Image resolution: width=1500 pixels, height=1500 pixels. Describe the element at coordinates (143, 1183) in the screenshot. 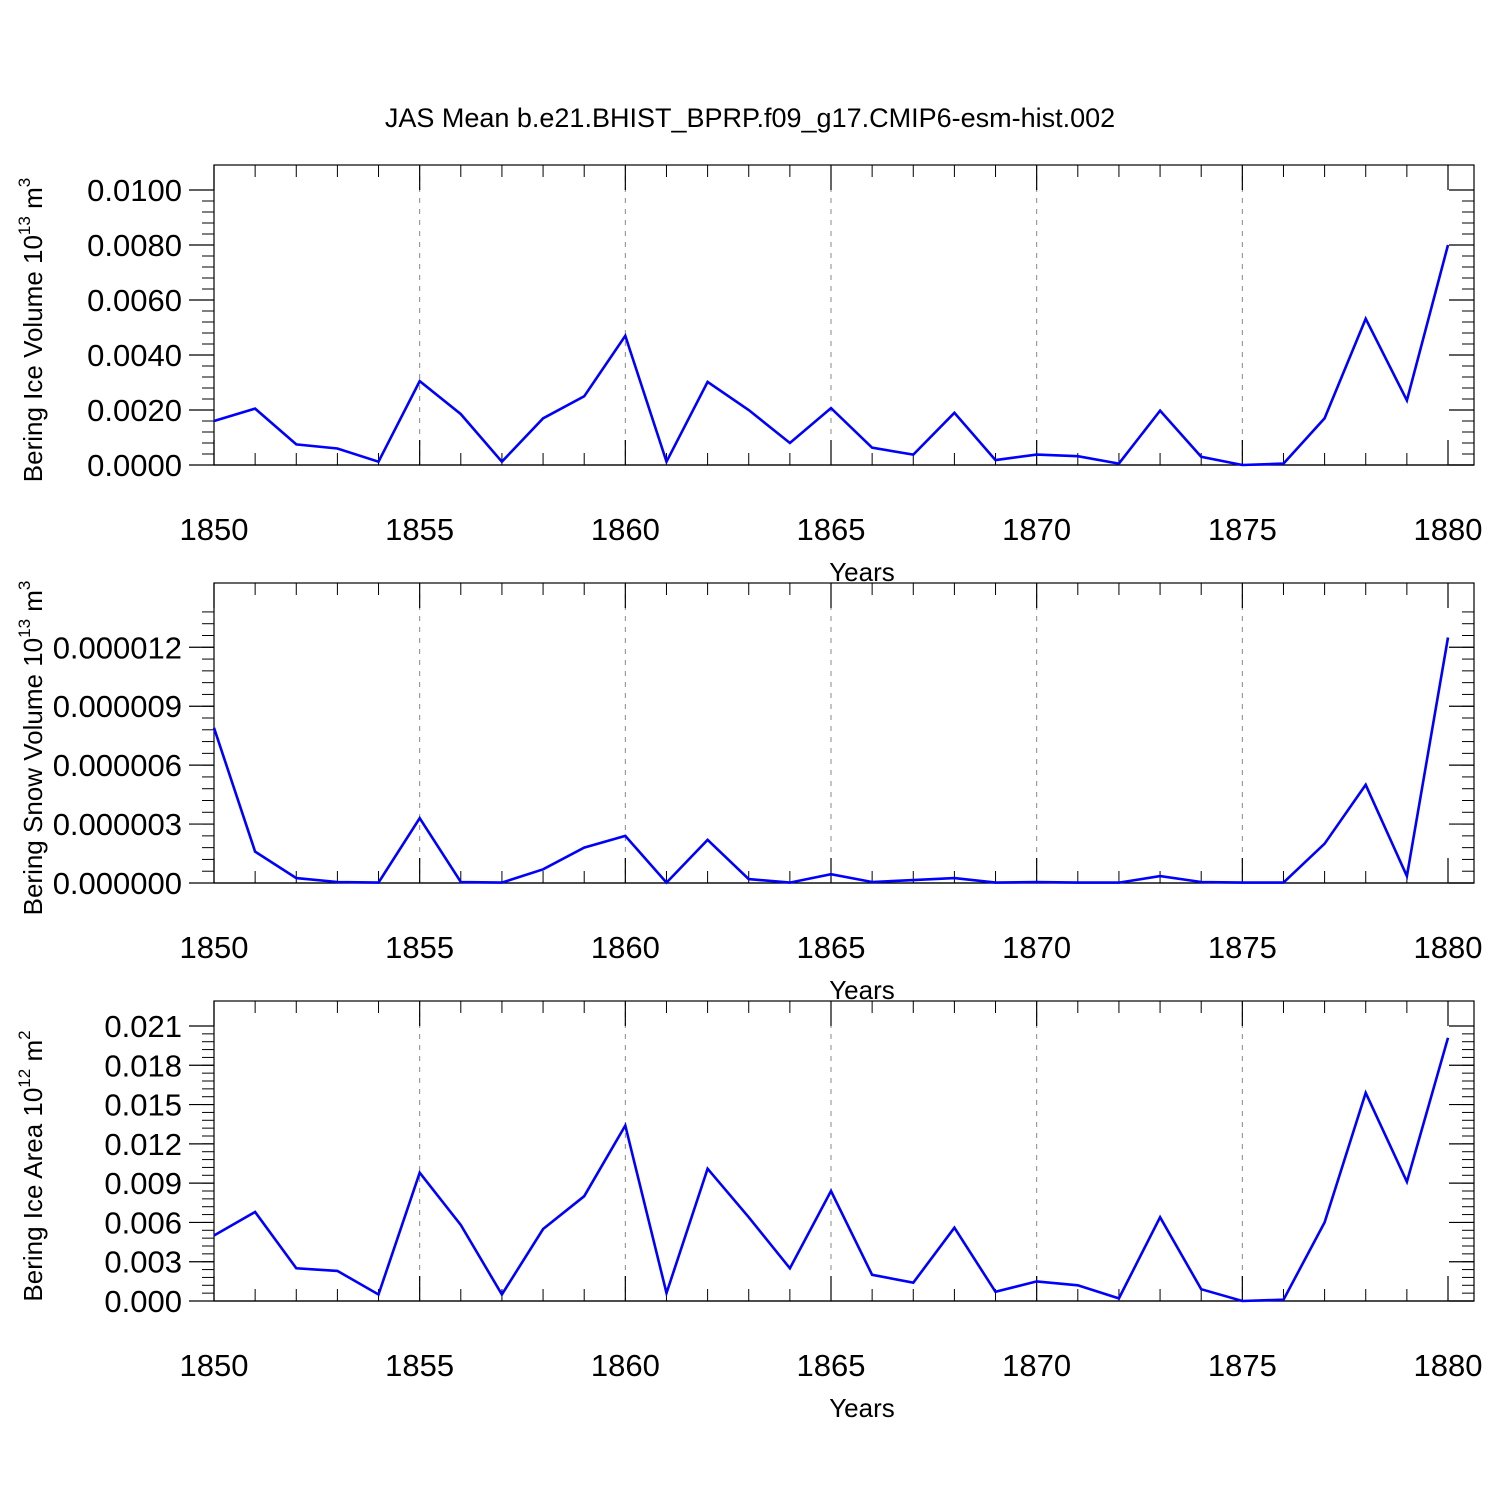

I see `y-tick-label: 0.009` at that location.